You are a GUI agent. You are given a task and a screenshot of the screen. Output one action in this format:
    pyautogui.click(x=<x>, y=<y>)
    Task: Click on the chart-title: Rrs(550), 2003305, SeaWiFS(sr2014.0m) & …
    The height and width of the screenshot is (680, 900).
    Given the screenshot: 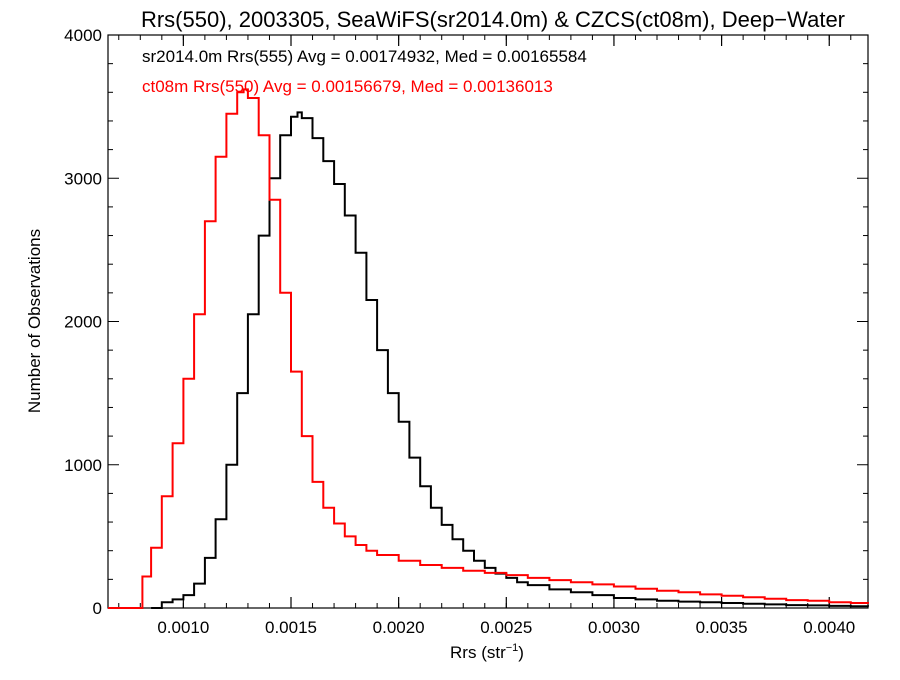 What is the action you would take?
    pyautogui.click(x=493, y=19)
    